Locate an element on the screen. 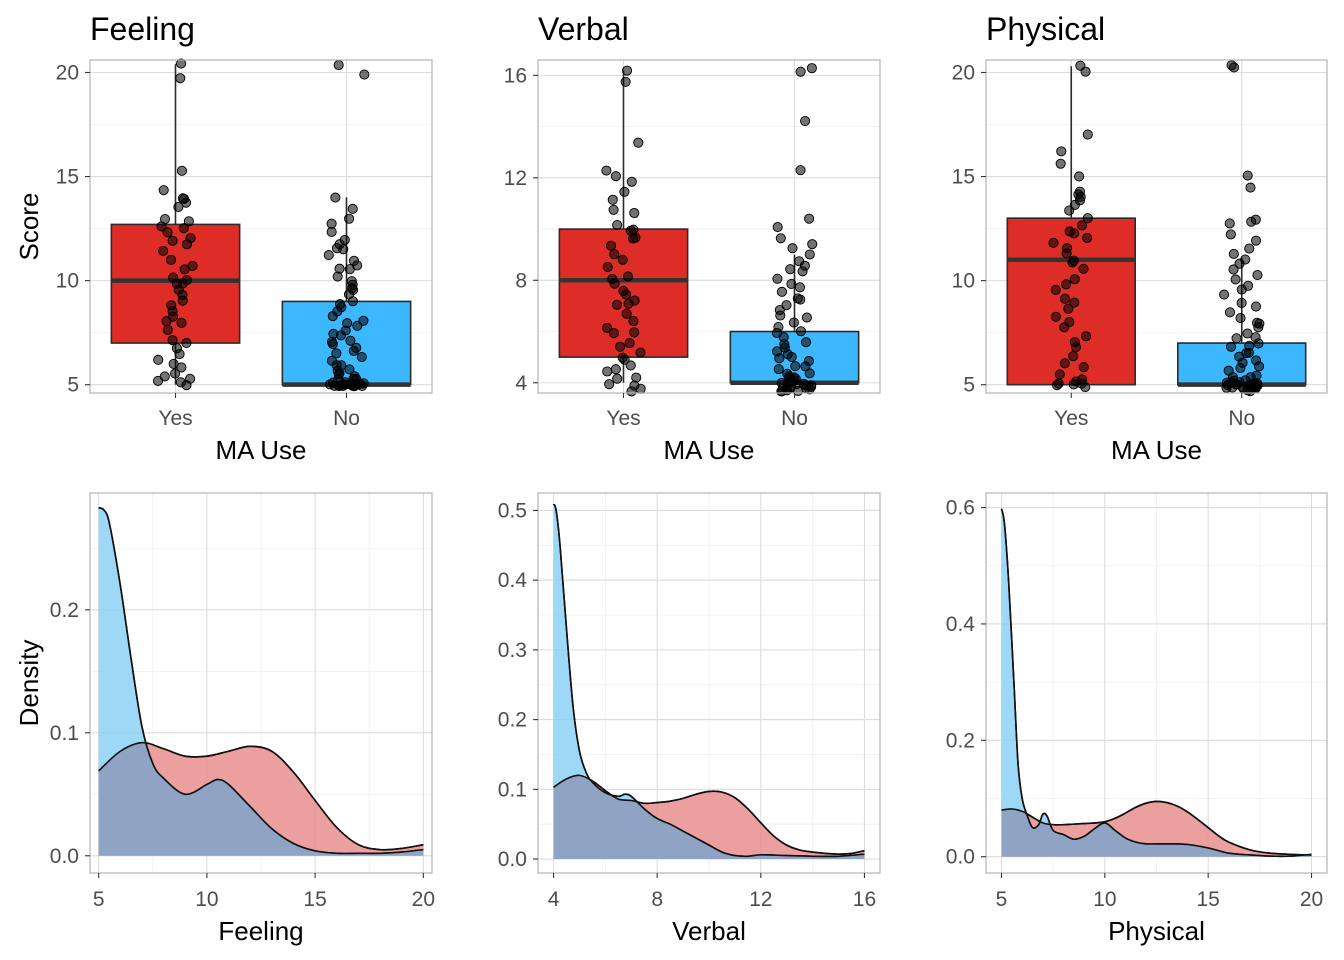 This screenshot has height=960, width=1344. y-tick-label: 0.4 is located at coordinates (961, 624).